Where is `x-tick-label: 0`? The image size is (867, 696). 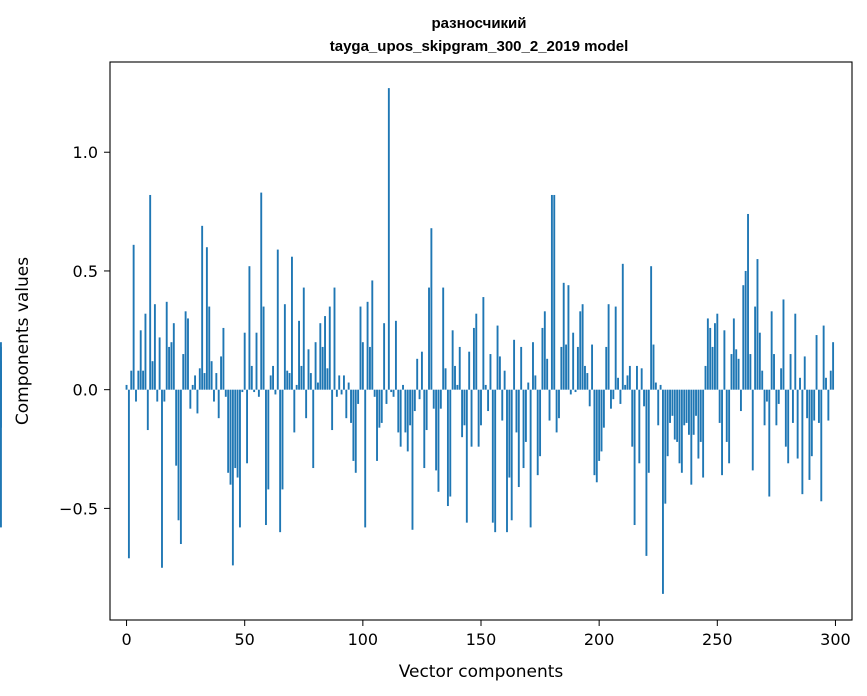
x-tick-label: 0 is located at coordinates (126, 639).